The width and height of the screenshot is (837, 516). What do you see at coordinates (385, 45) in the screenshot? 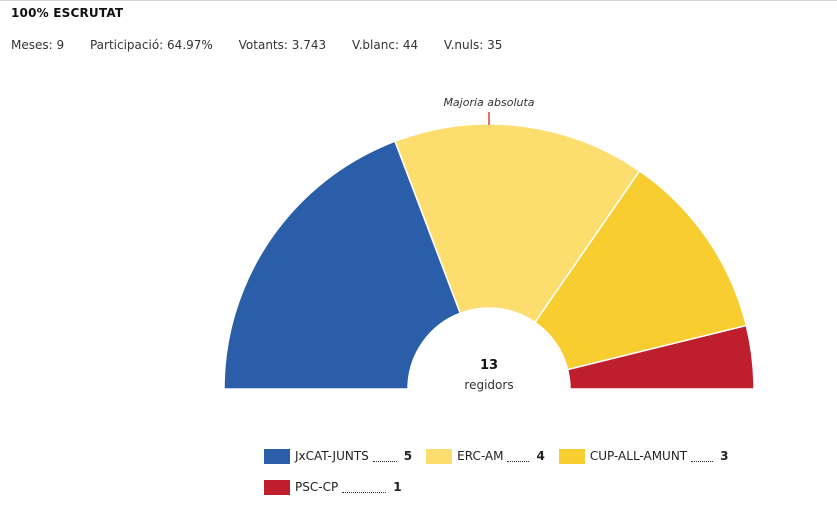
I see `stat-vblanc: V.blanc: 44` at bounding box center [385, 45].